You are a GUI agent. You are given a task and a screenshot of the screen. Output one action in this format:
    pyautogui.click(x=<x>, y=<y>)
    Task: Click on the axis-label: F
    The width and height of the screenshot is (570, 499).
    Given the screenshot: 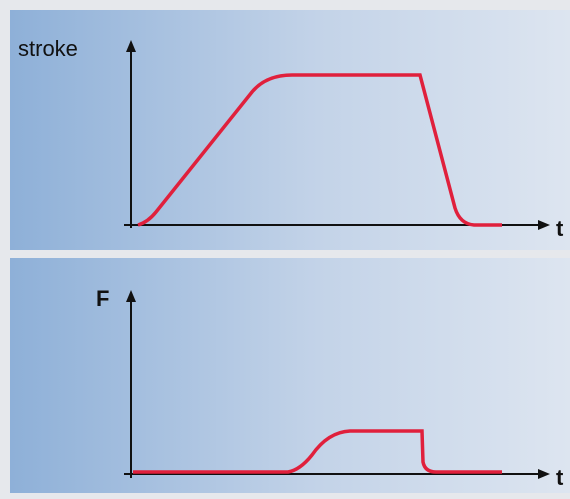 What is the action you would take?
    pyautogui.click(x=102, y=298)
    